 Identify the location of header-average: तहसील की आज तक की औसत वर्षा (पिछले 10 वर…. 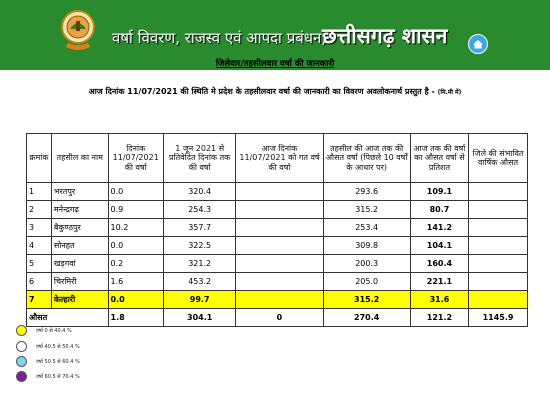
(366, 158).